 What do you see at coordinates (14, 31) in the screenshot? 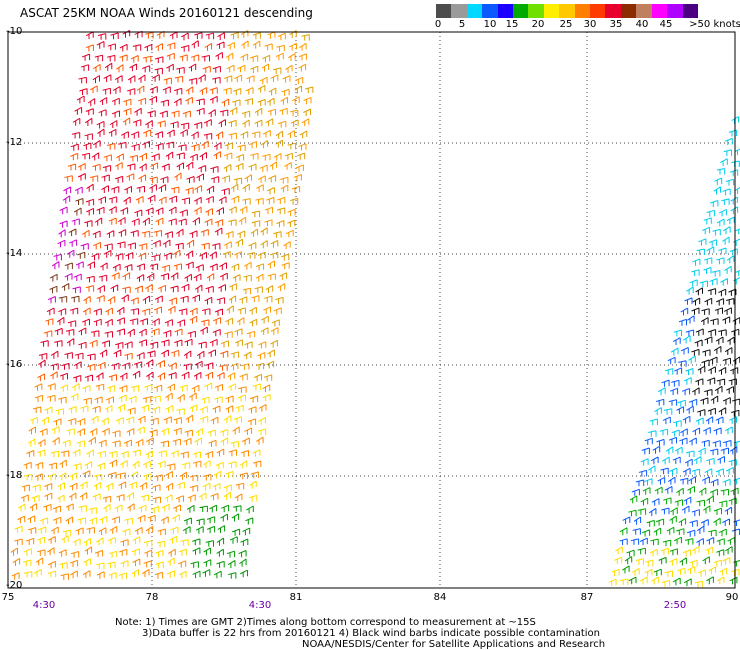
I see `lat-label: -10` at bounding box center [14, 31].